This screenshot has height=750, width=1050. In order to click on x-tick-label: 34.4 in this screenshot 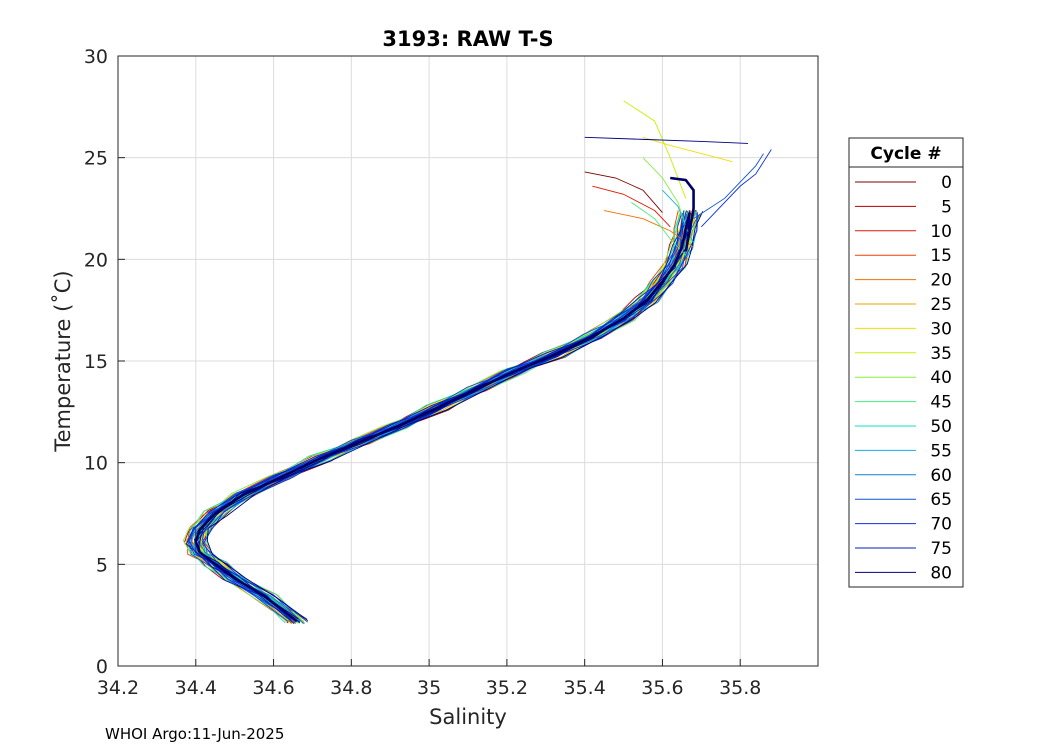, I will do `click(196, 688)`.